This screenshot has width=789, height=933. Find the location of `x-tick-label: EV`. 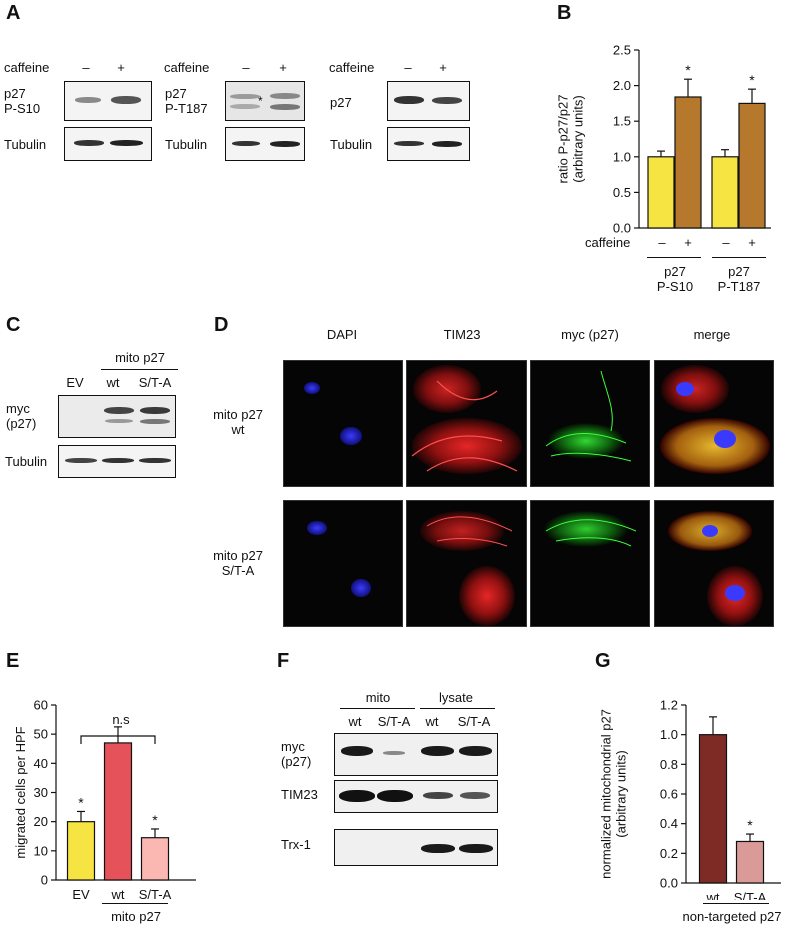

x-tick-label: EV is located at coordinates (81, 893).